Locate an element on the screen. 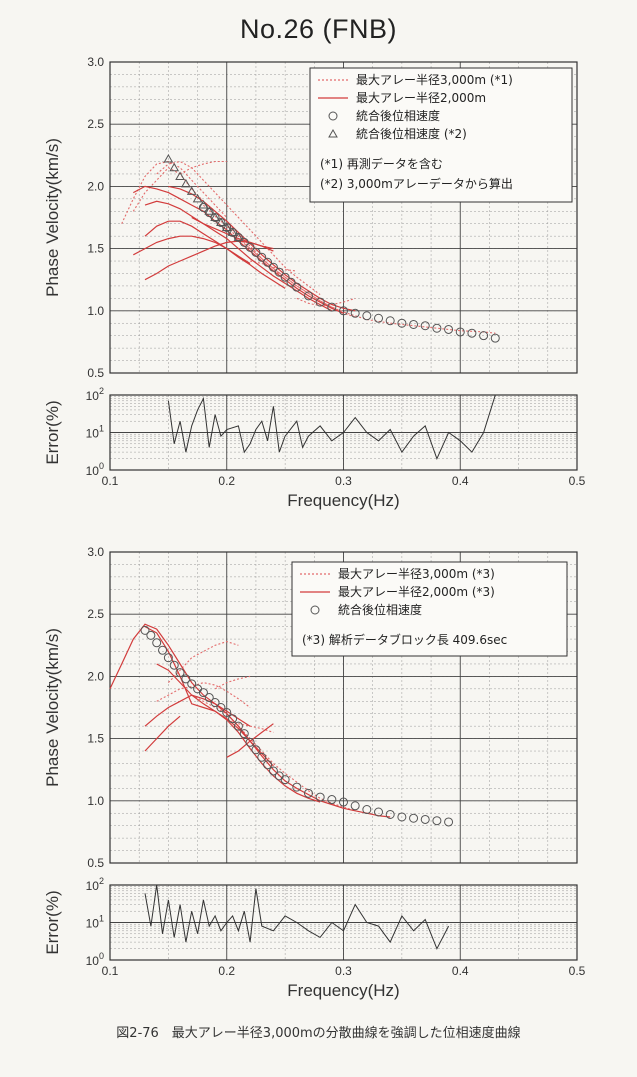  legend-label: 最大アレー半径2,000m (*3) is located at coordinates (416, 592).